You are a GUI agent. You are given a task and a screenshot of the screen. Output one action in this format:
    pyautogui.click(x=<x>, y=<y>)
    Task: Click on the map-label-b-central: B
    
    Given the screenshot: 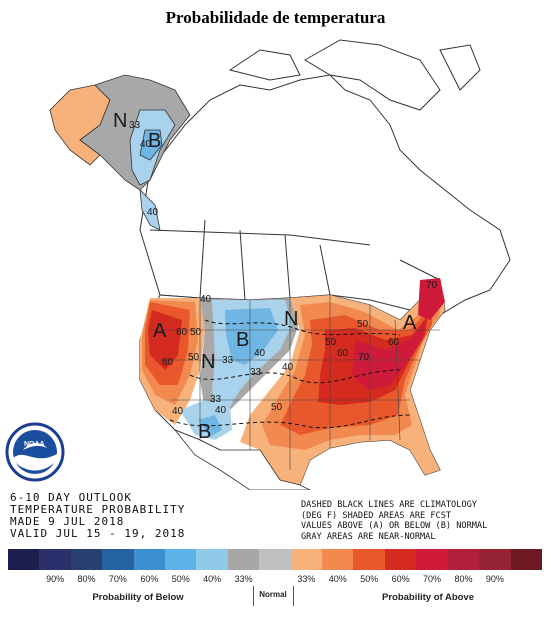 What is the action you would take?
    pyautogui.click(x=242, y=340)
    